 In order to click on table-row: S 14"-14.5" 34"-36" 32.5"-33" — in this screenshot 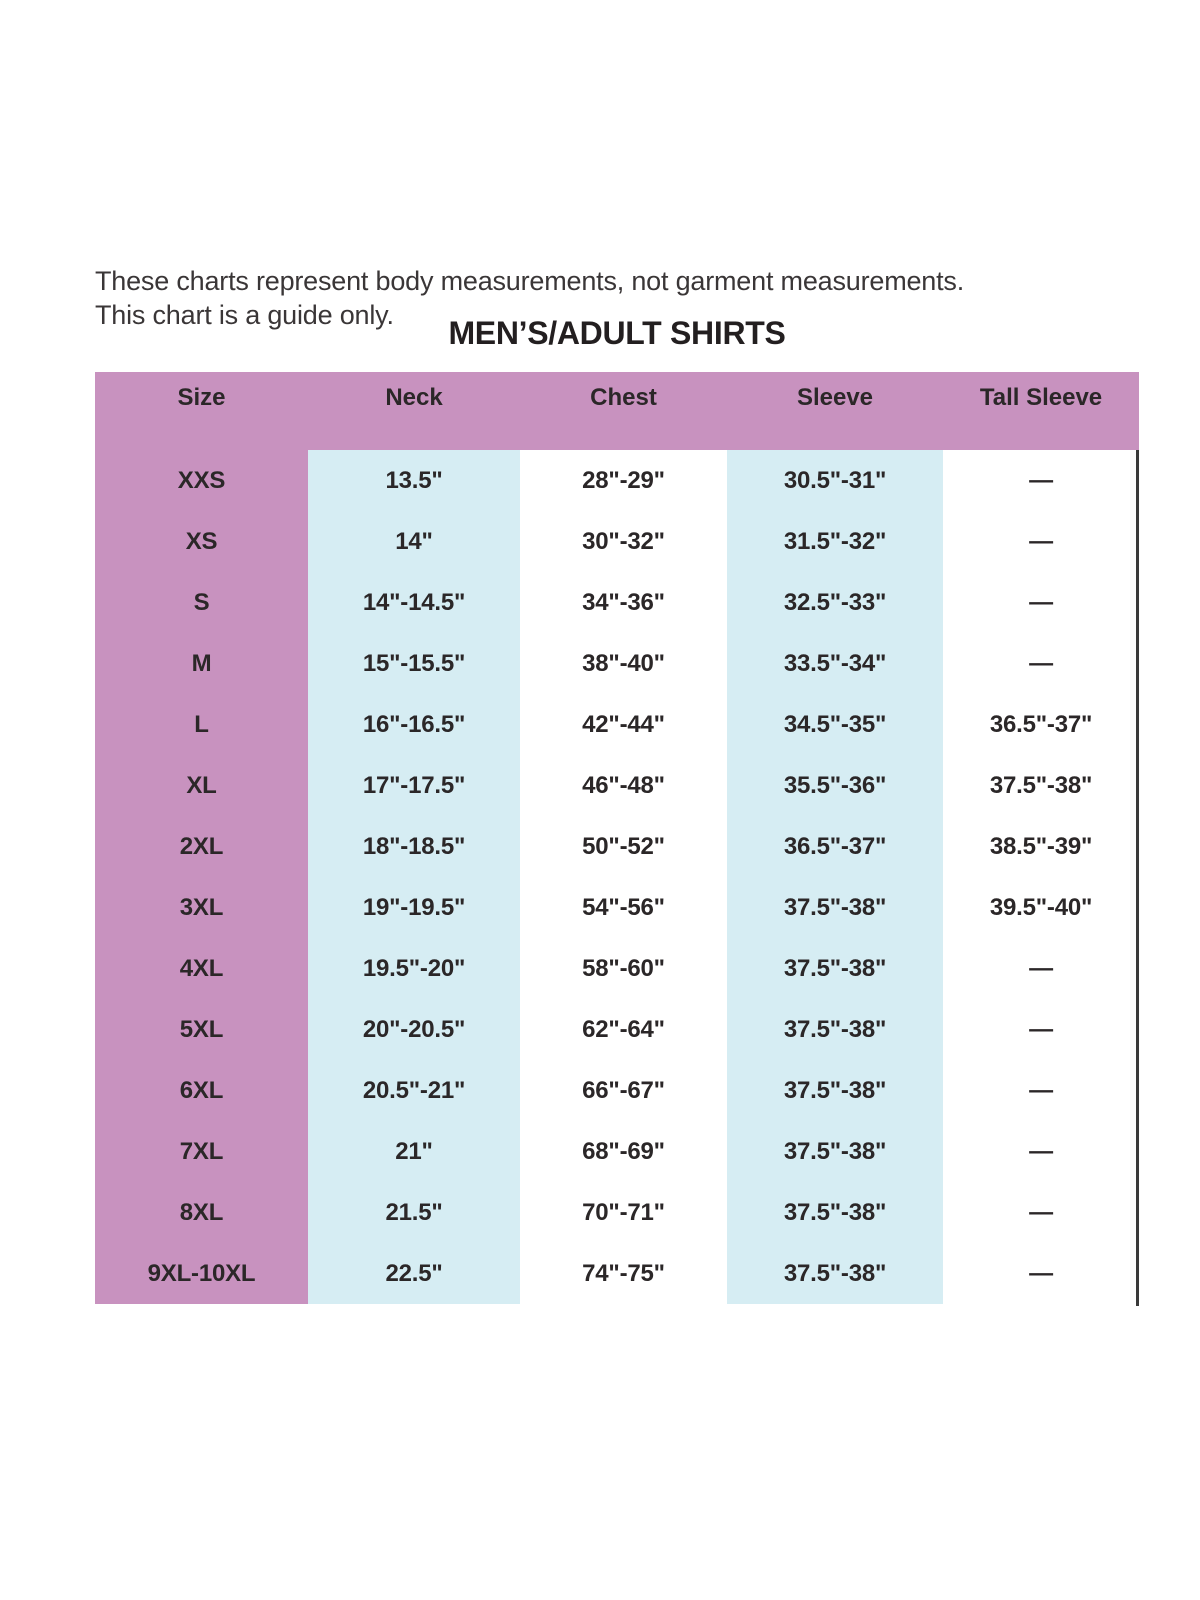, I will do `click(617, 602)`.